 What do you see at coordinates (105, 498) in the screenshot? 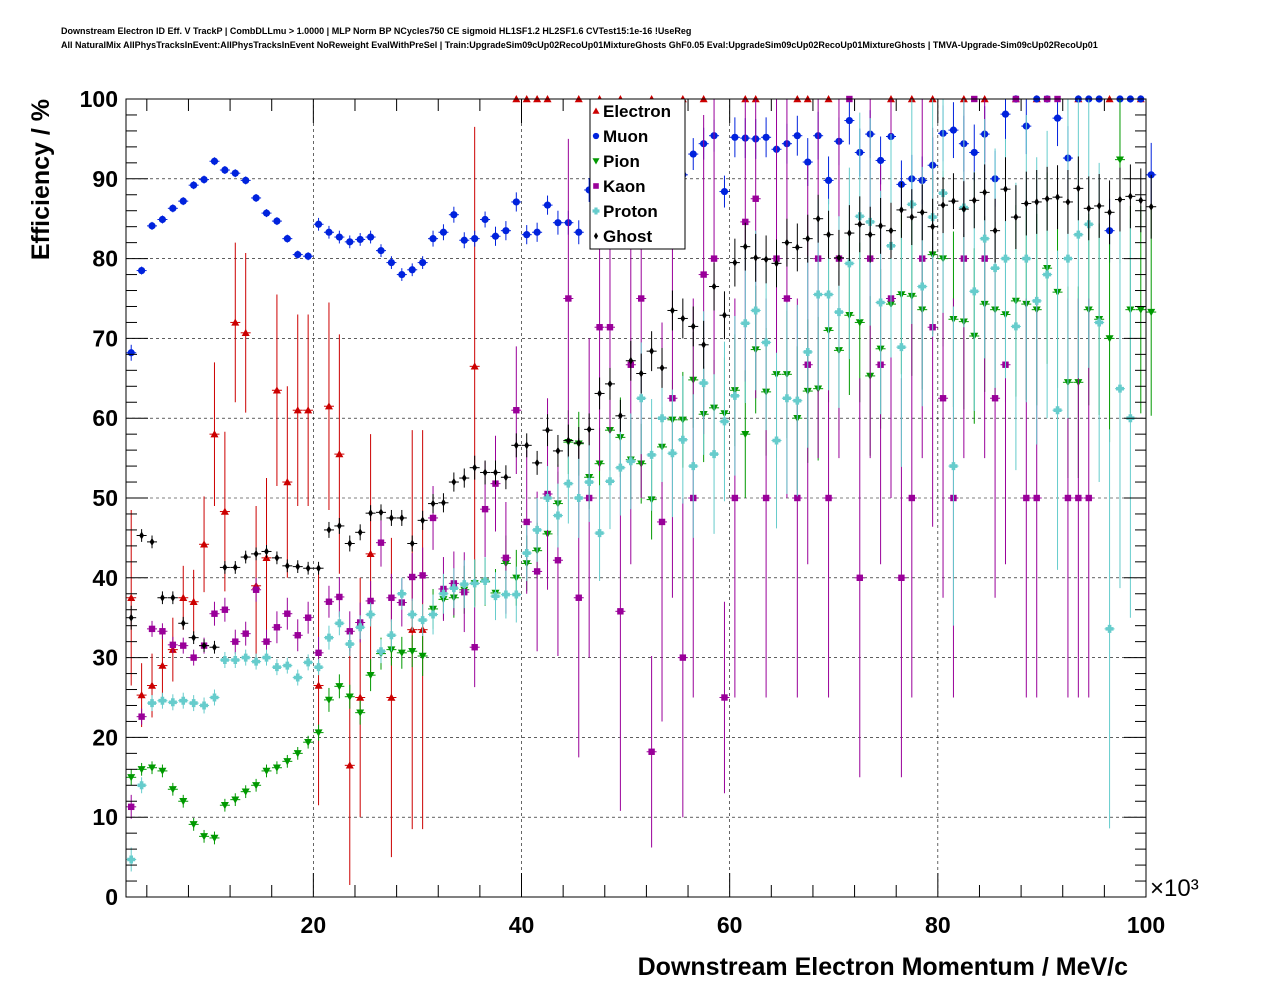
I see `y-tick-label: 50` at bounding box center [105, 498].